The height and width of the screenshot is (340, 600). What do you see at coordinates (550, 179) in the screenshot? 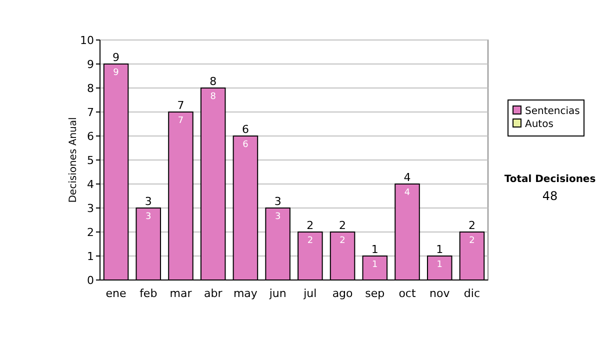
I see `text: Total Decisiones` at bounding box center [550, 179].